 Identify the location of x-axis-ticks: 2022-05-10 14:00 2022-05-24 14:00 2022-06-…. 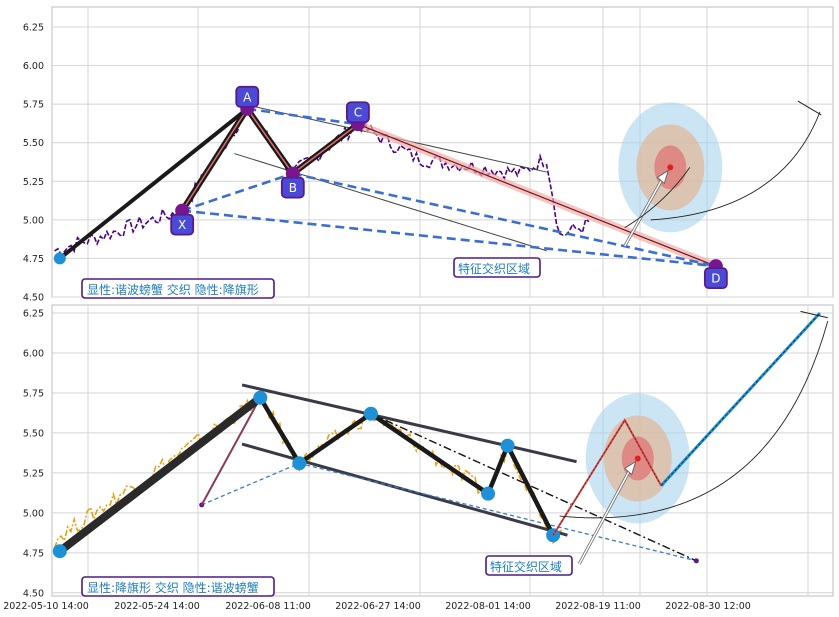
(377, 606).